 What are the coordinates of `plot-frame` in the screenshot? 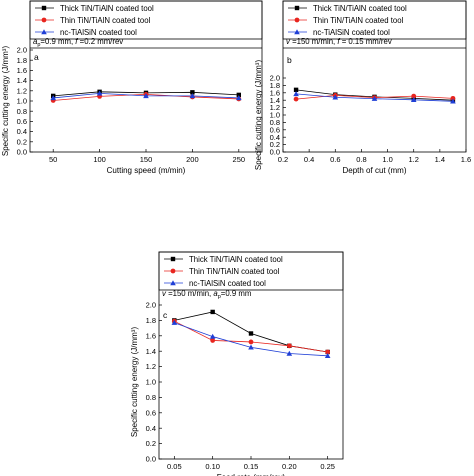 It's located at (374, 76).